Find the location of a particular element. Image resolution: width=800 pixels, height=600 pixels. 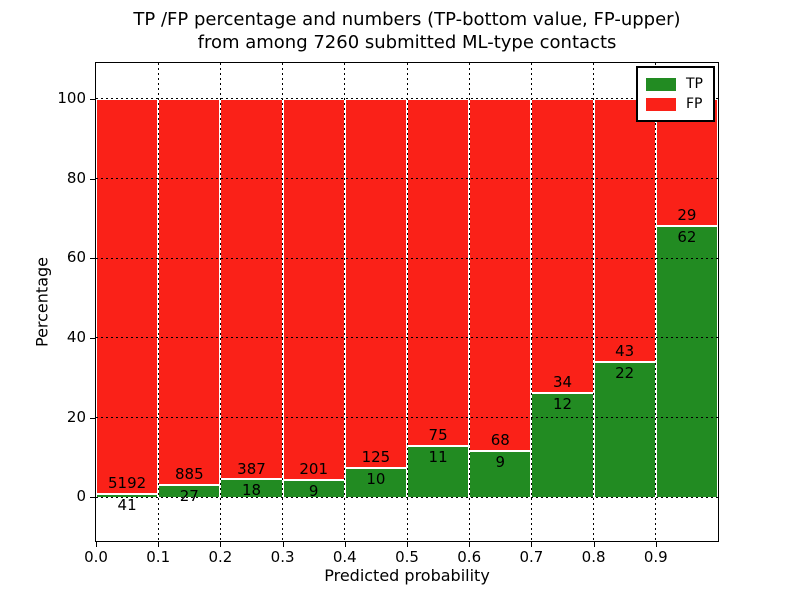

y-tick-label: 100 is located at coordinates (71, 97).